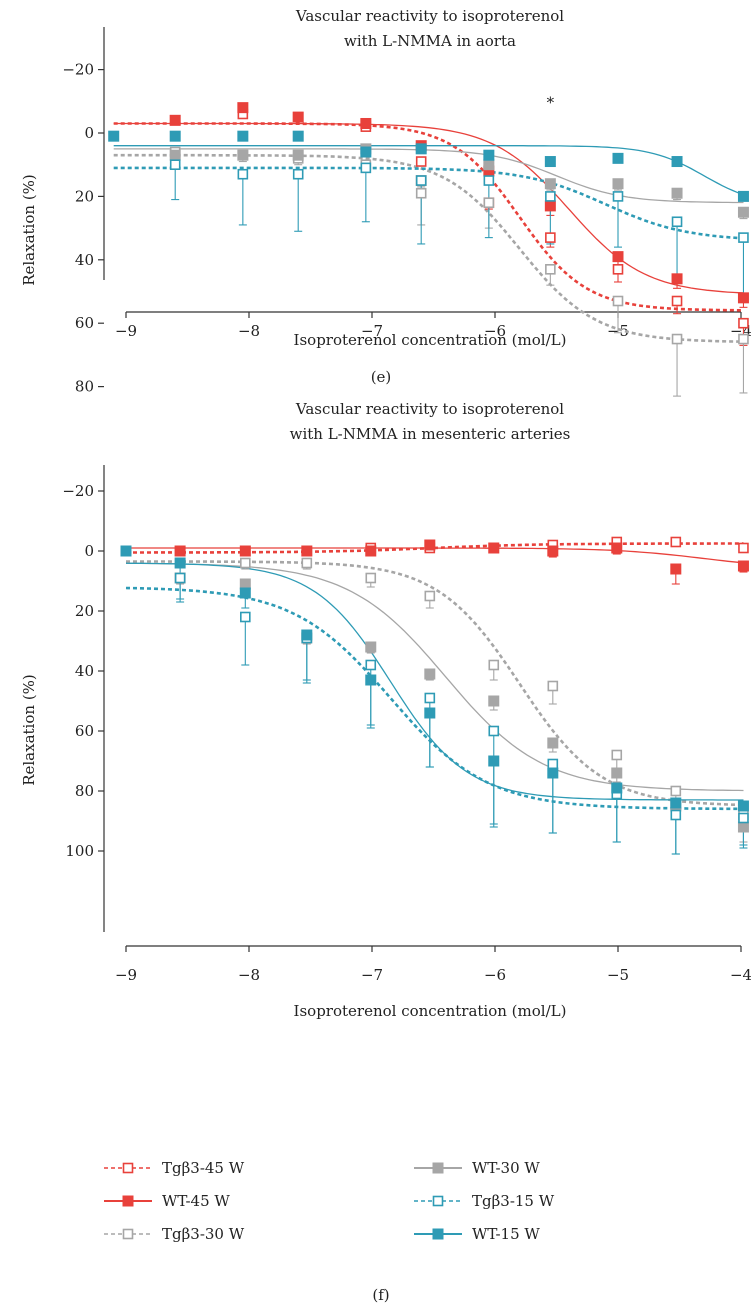 The width and height of the screenshot is (751, 1316). What do you see at coordinates (84, 611) in the screenshot?
I see `y-tick-label: 20` at bounding box center [84, 611].